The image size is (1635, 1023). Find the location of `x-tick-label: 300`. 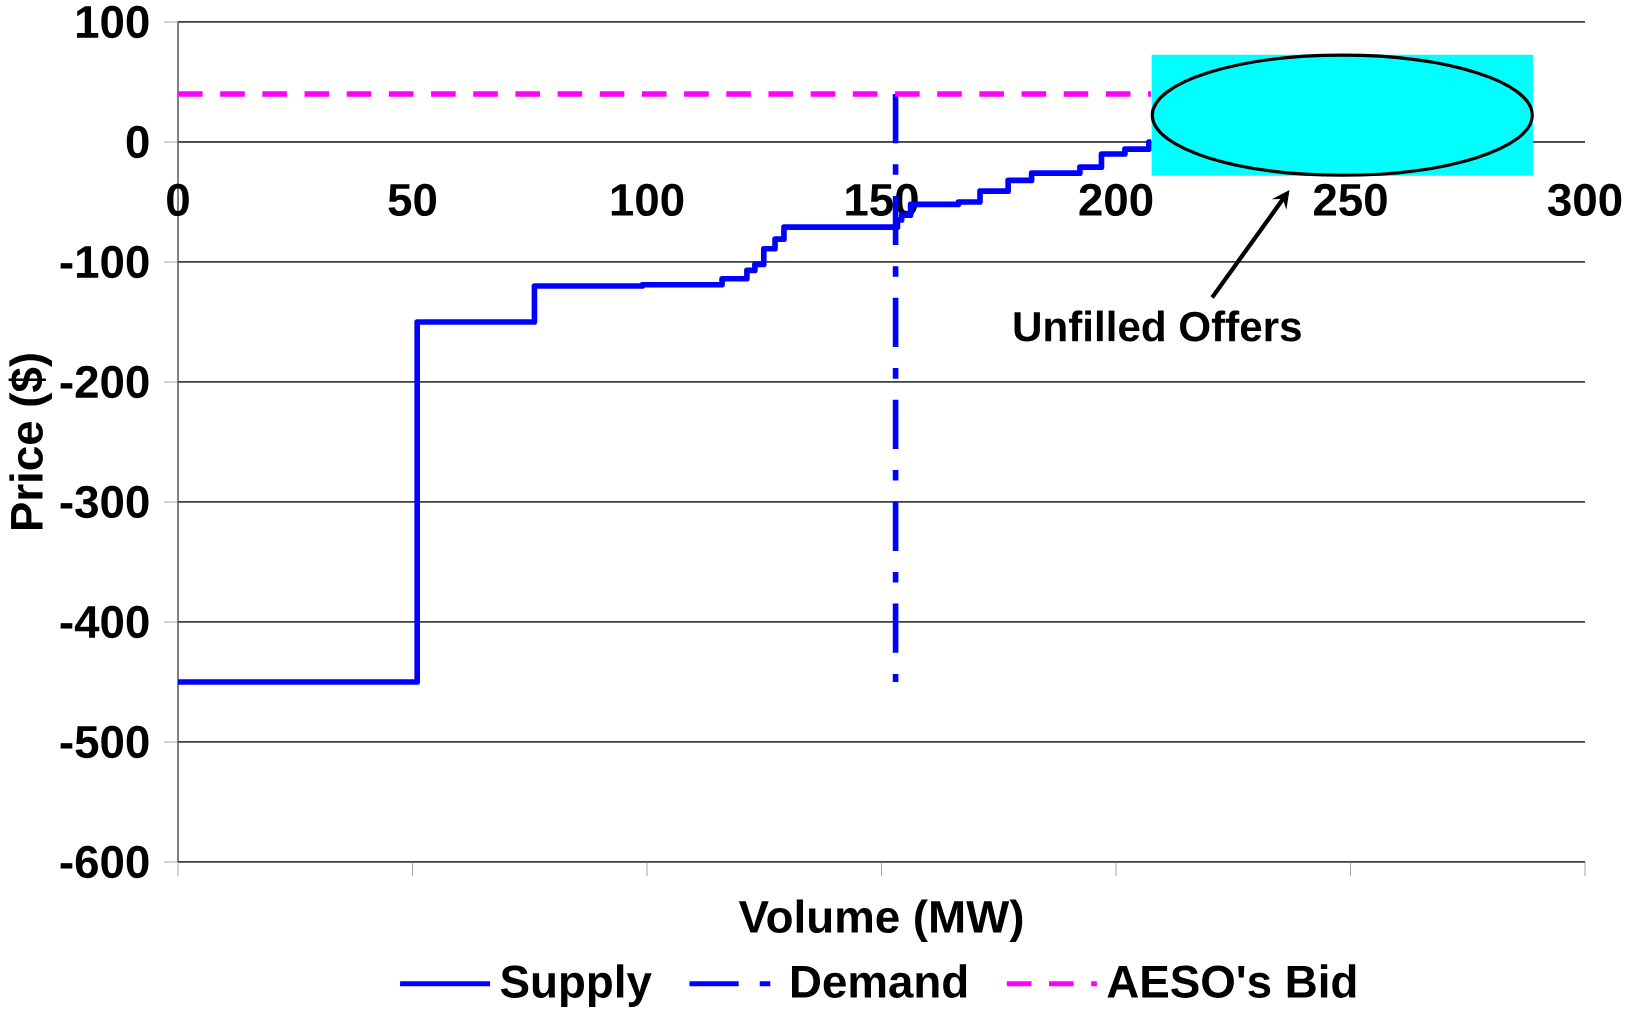

x-tick-label: 300 is located at coordinates (1584, 200).